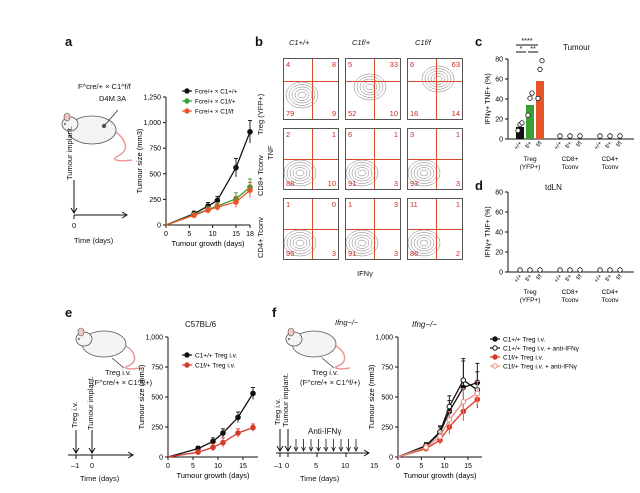 The height and width of the screenshot is (493, 640). What do you see at coordinates (69, 153) in the screenshot?
I see `panel-a-timeline-label: Tumour implant.` at bounding box center [69, 153].